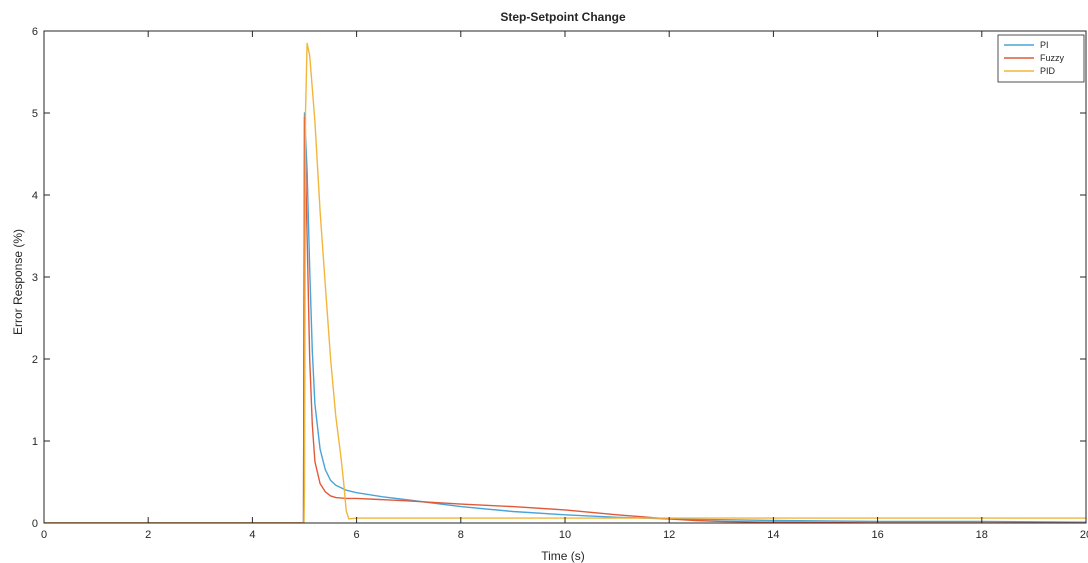 The image size is (1088, 563). I want to click on chart-title: Step-Setpoint Change, so click(563, 17).